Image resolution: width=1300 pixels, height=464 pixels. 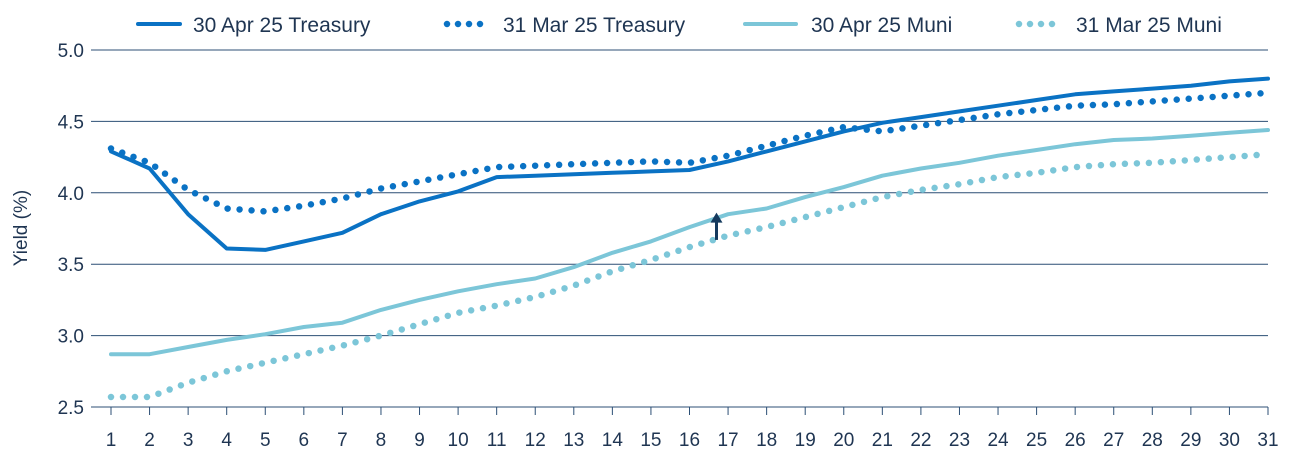 I want to click on x-tick-label: 4, so click(x=226, y=440).